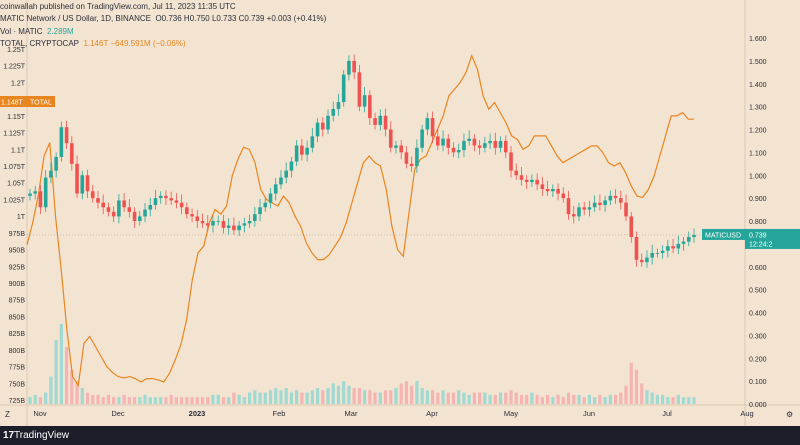 This screenshot has width=800, height=445. Describe the element at coordinates (758, 405) in the screenshot. I see `right-tick-label: 0.000` at that location.